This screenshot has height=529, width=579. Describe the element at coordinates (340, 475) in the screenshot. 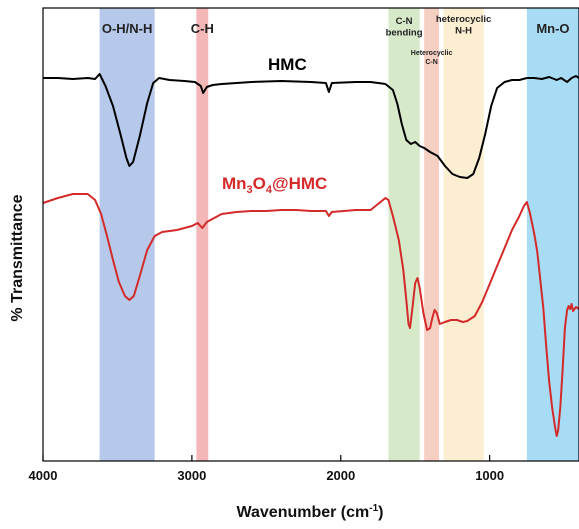

I see `x-tick-label-2000: 2000` at that location.